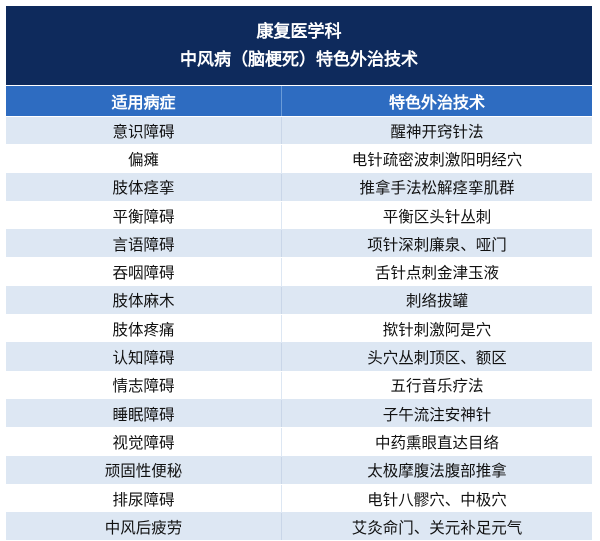  Describe the element at coordinates (437, 244) in the screenshot. I see `technique-cell: 项针深刺廉泉、哑门` at that location.